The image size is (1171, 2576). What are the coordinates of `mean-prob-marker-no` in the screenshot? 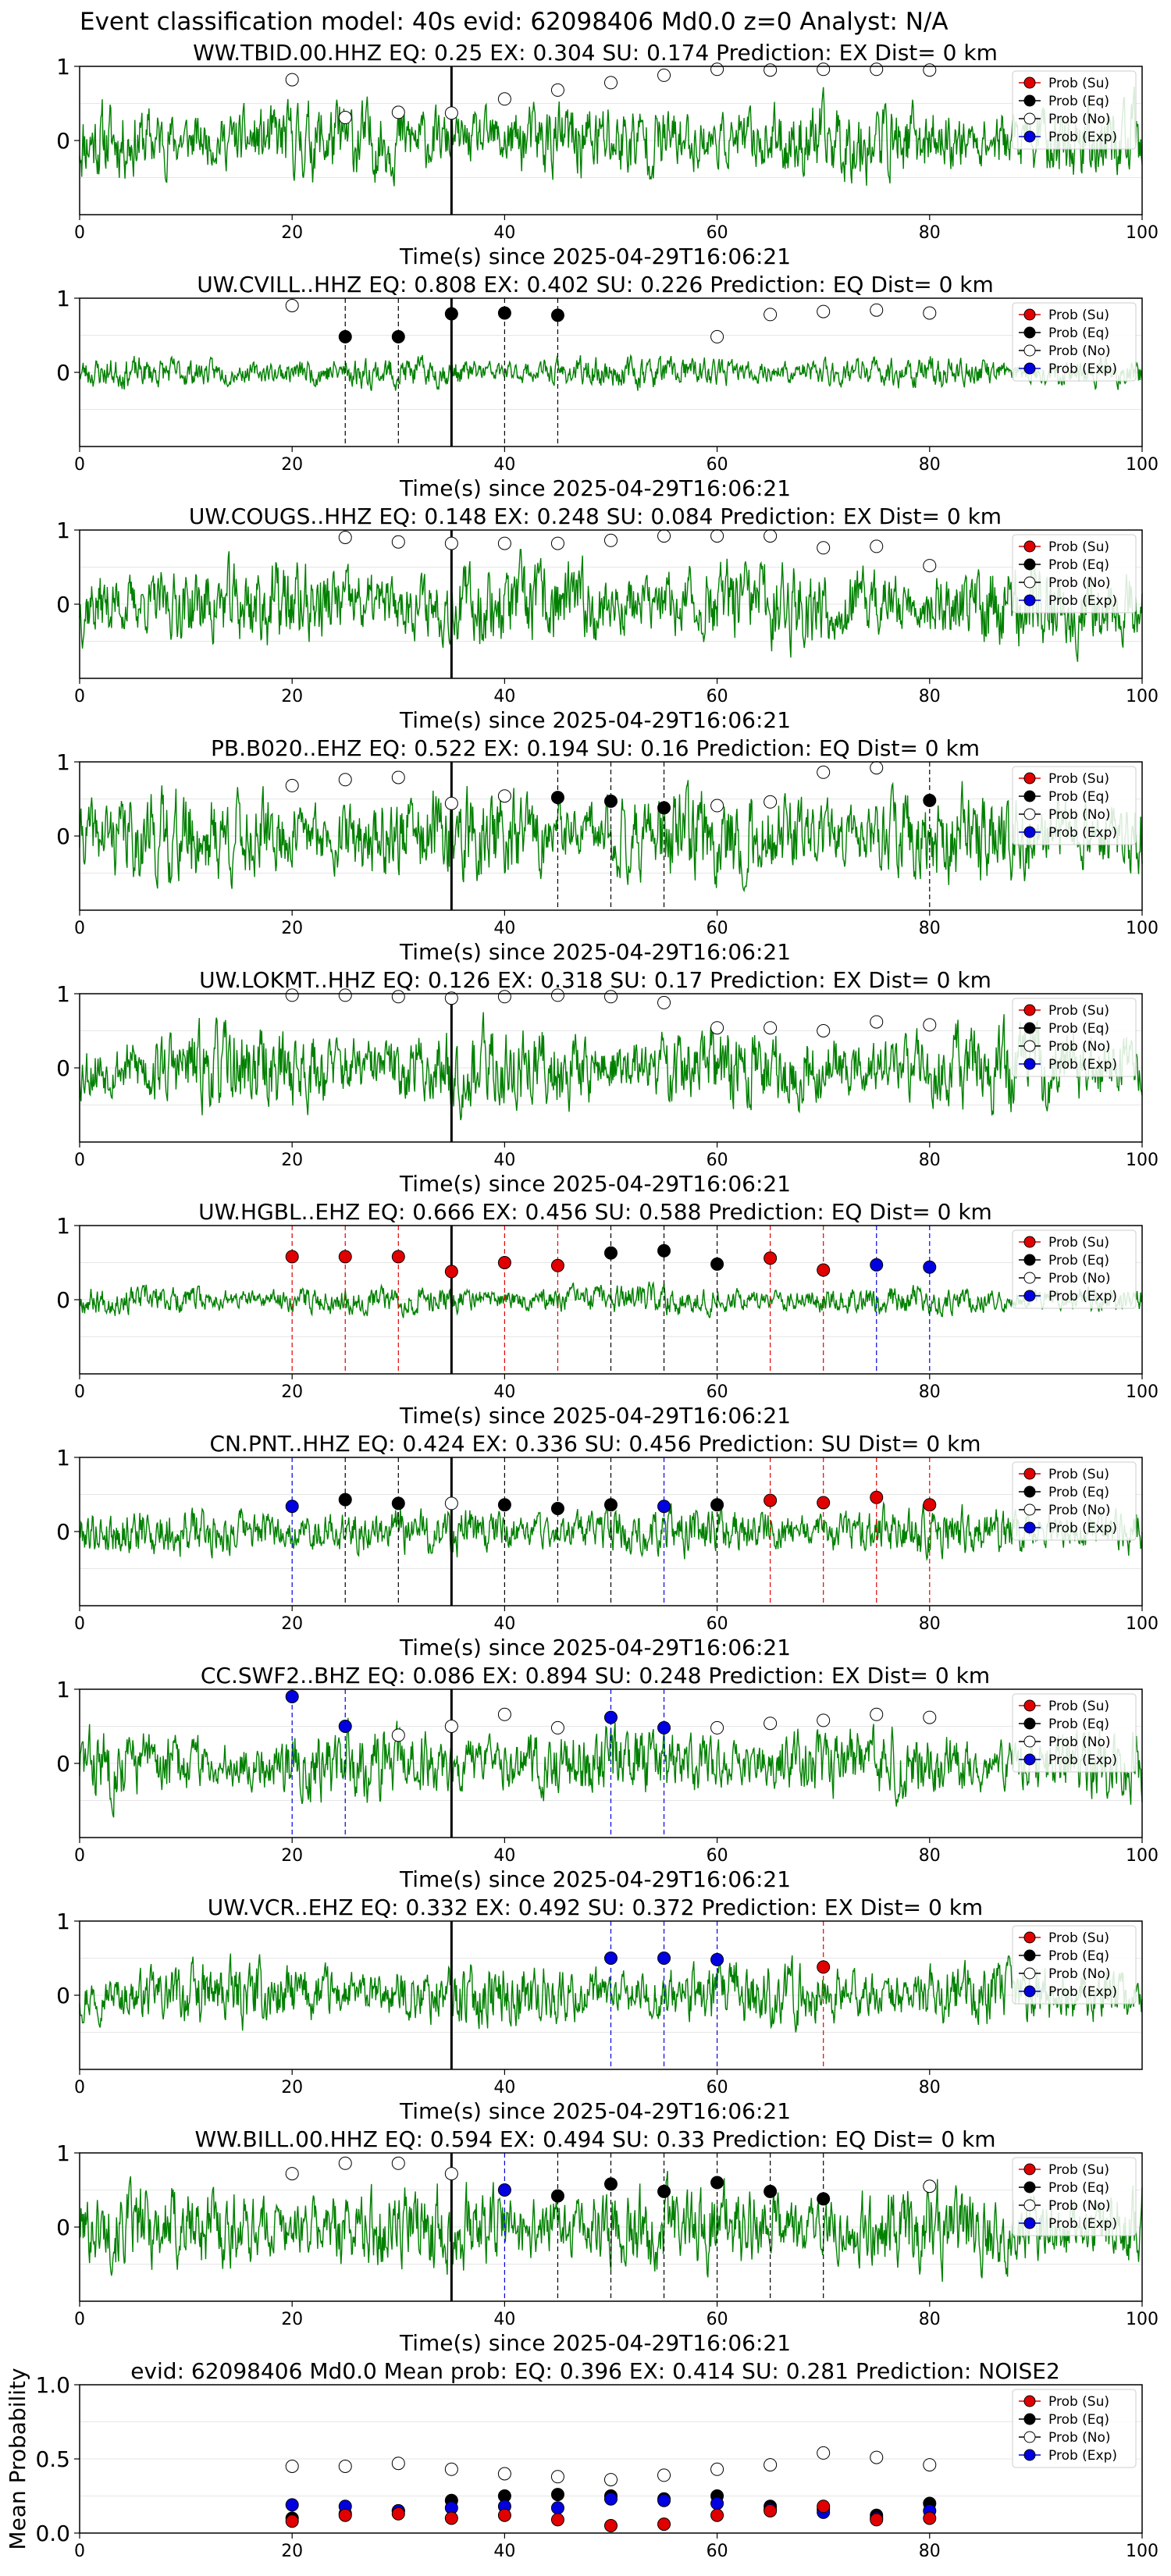 It's located at (824, 2453).